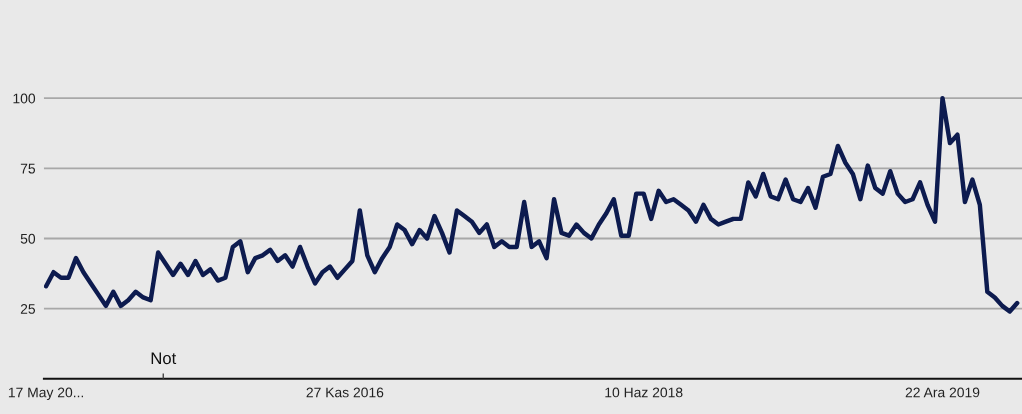  What do you see at coordinates (28, 308) in the screenshot?
I see `y-tick-label: 25` at bounding box center [28, 308].